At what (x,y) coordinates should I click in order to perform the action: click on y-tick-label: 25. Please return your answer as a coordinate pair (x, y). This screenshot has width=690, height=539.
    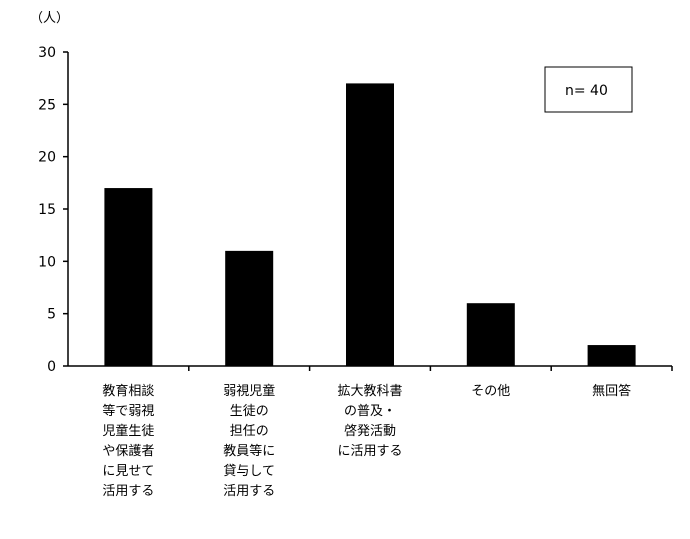
    Looking at the image, I should click on (47, 105).